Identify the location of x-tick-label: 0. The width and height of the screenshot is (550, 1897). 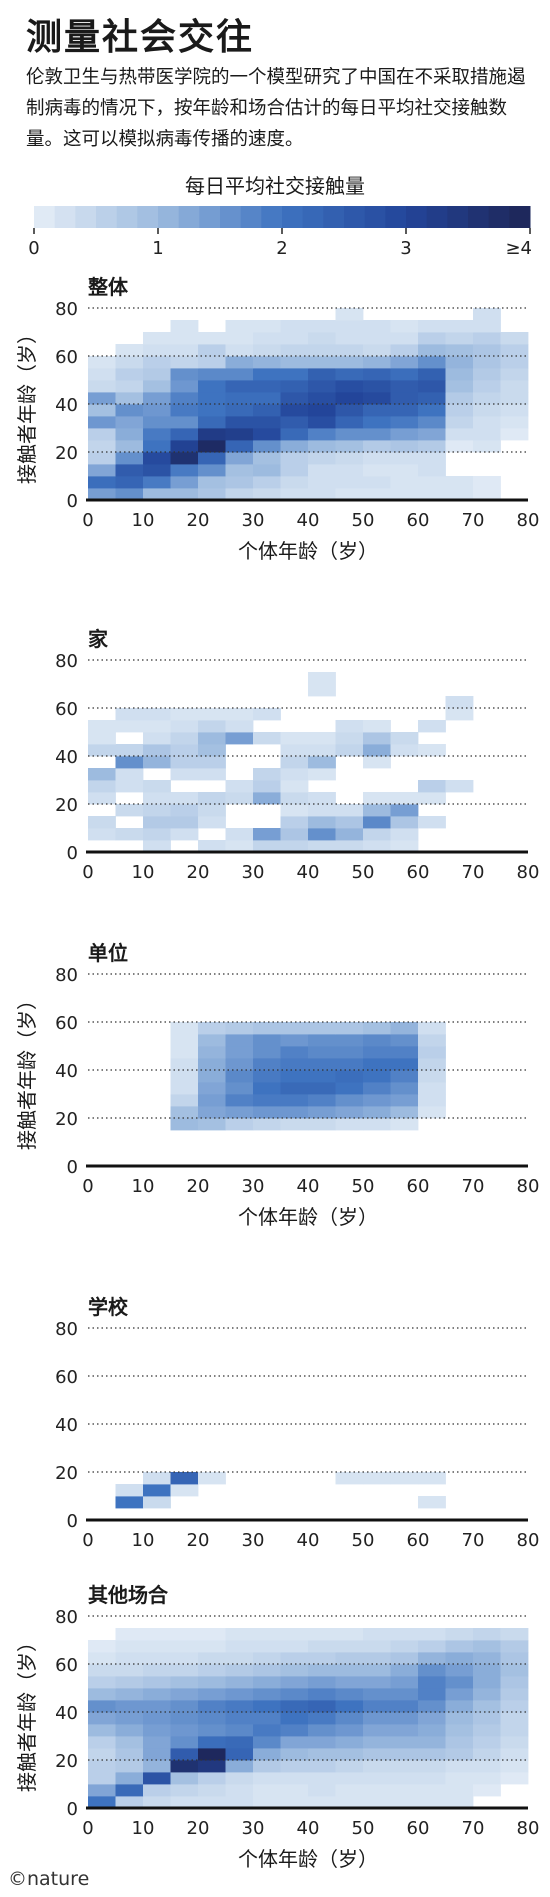
(87, 520).